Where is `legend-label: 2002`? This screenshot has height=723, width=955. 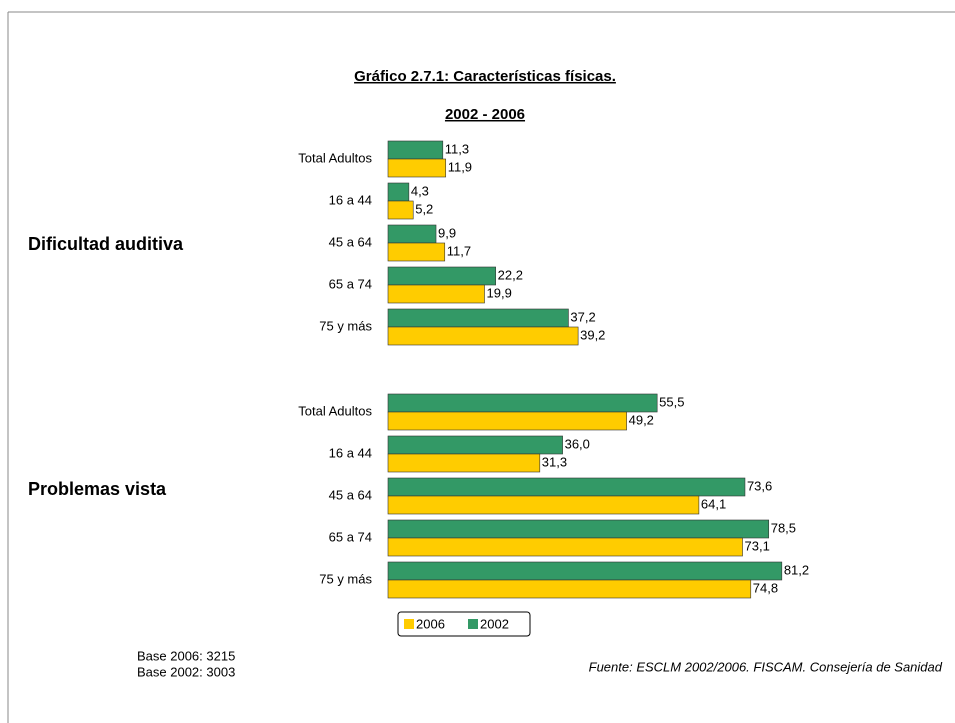 legend-label: 2002 is located at coordinates (494, 623).